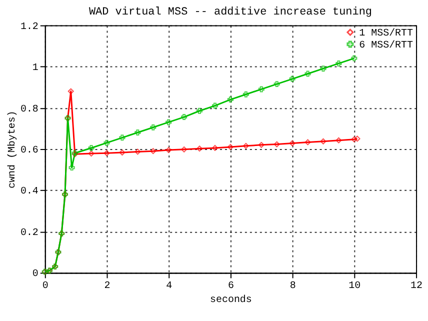  Describe the element at coordinates (45, 286) in the screenshot. I see `x-tick-label: 0` at that location.